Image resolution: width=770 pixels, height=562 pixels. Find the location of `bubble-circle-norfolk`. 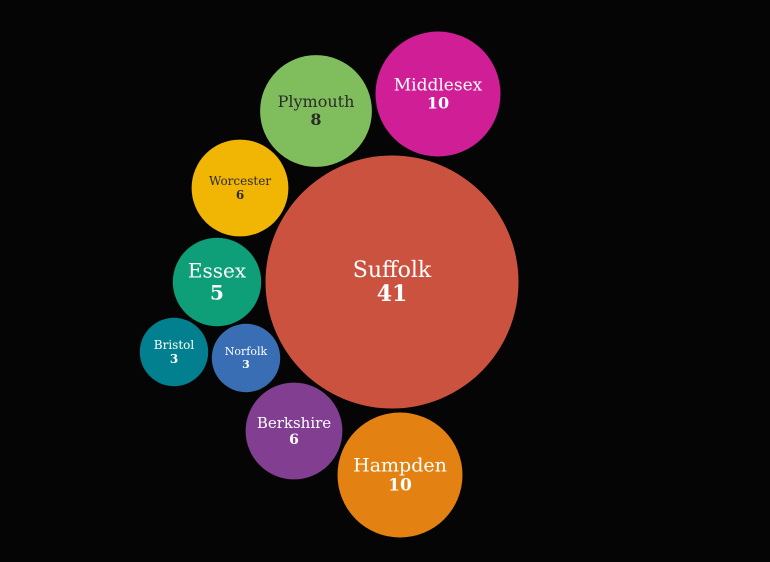

bubble-circle-norfolk is located at coordinates (246, 358).